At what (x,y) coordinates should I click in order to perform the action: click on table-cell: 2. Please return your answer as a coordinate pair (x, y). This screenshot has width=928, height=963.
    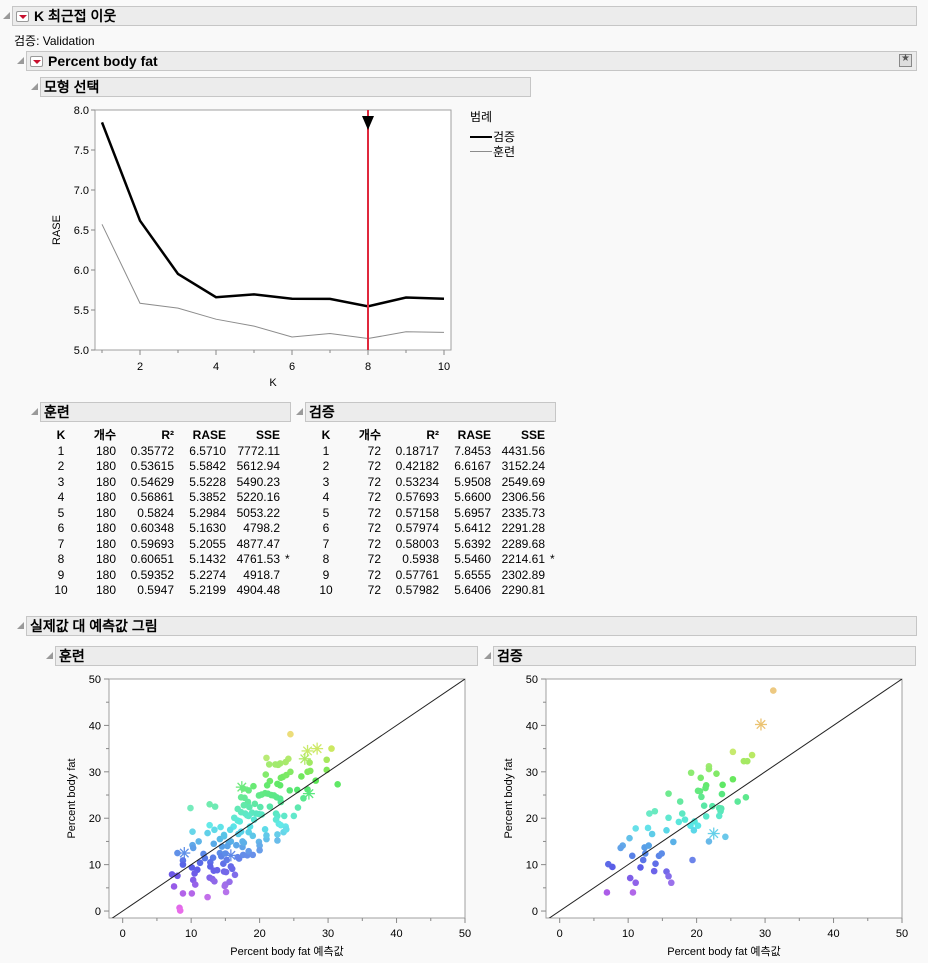
    Looking at the image, I should click on (61, 466).